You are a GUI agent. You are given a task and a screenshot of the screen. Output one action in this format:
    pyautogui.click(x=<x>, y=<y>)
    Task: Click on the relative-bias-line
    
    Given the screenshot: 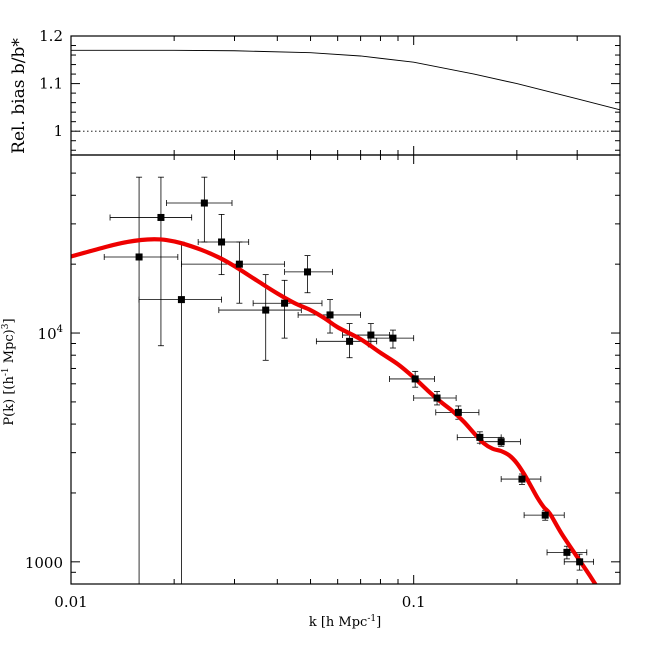 What is the action you would take?
    pyautogui.click(x=346, y=80)
    